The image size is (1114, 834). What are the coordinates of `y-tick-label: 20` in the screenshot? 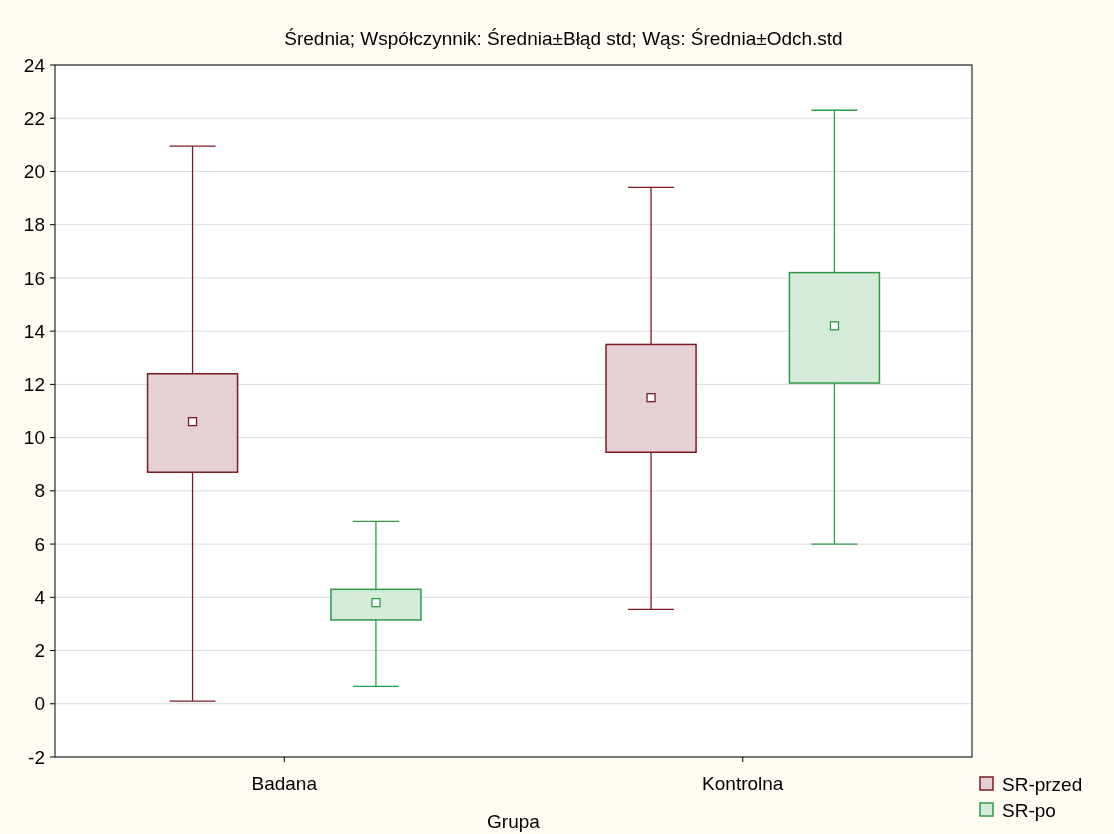 It's located at (34, 172).